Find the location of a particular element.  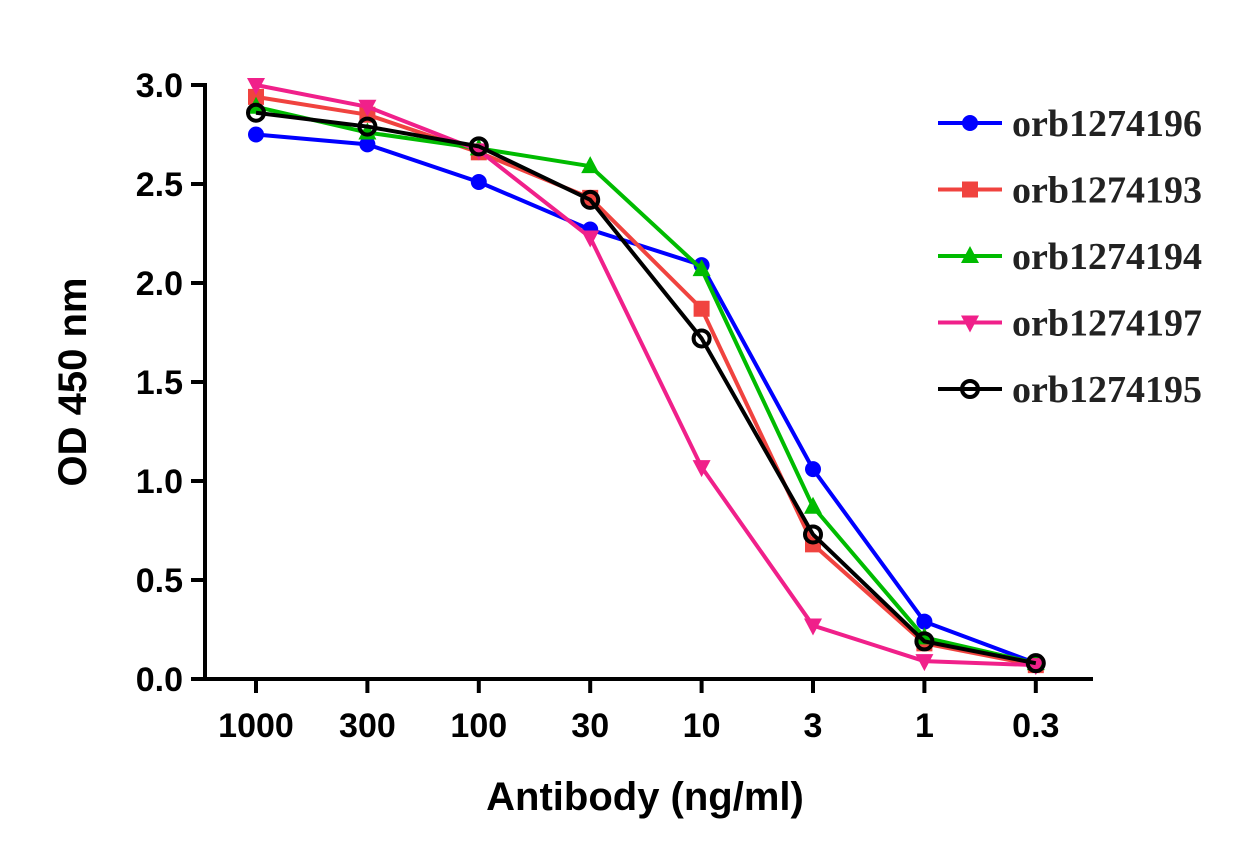

x-tick-label: 10 is located at coordinates (702, 726).